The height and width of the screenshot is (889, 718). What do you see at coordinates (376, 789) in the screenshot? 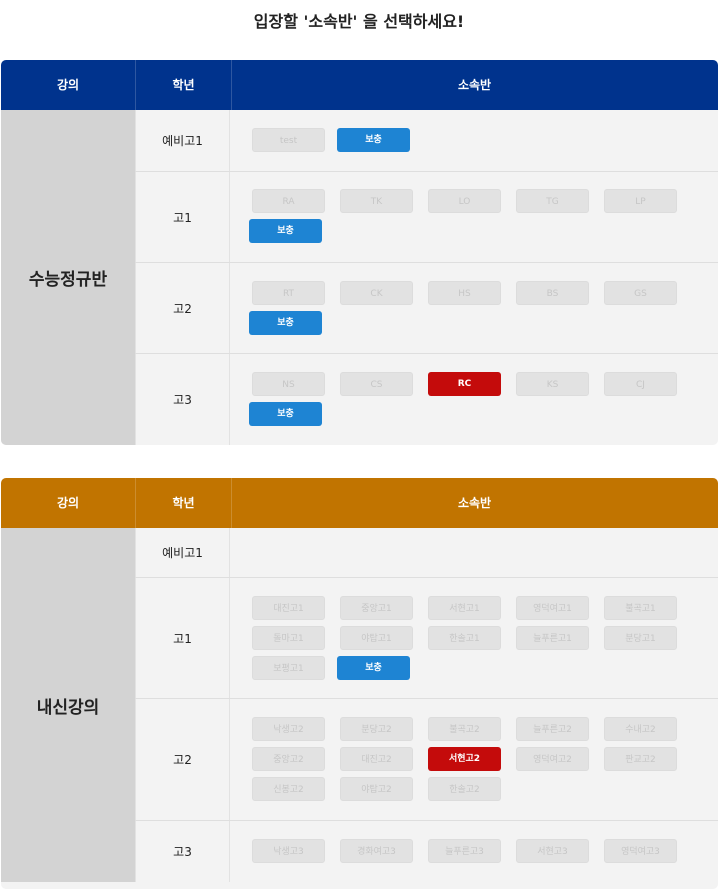
I see `class-button: 야탑고2` at bounding box center [376, 789].